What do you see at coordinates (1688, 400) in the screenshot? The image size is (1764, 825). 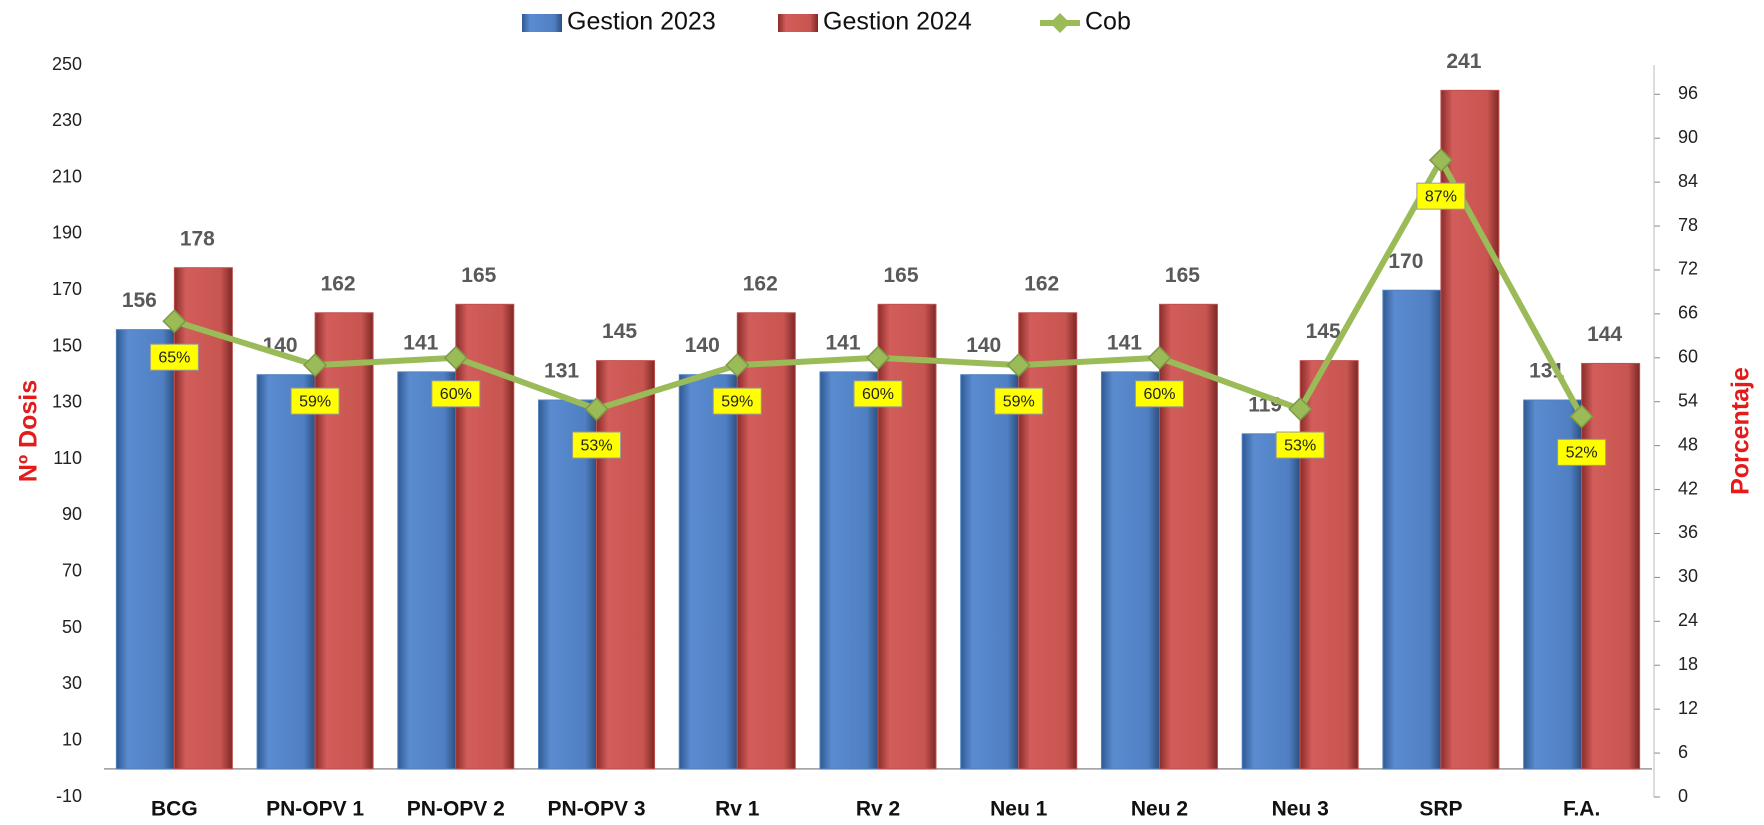 I see `y2-tick-label: 54` at bounding box center [1688, 400].